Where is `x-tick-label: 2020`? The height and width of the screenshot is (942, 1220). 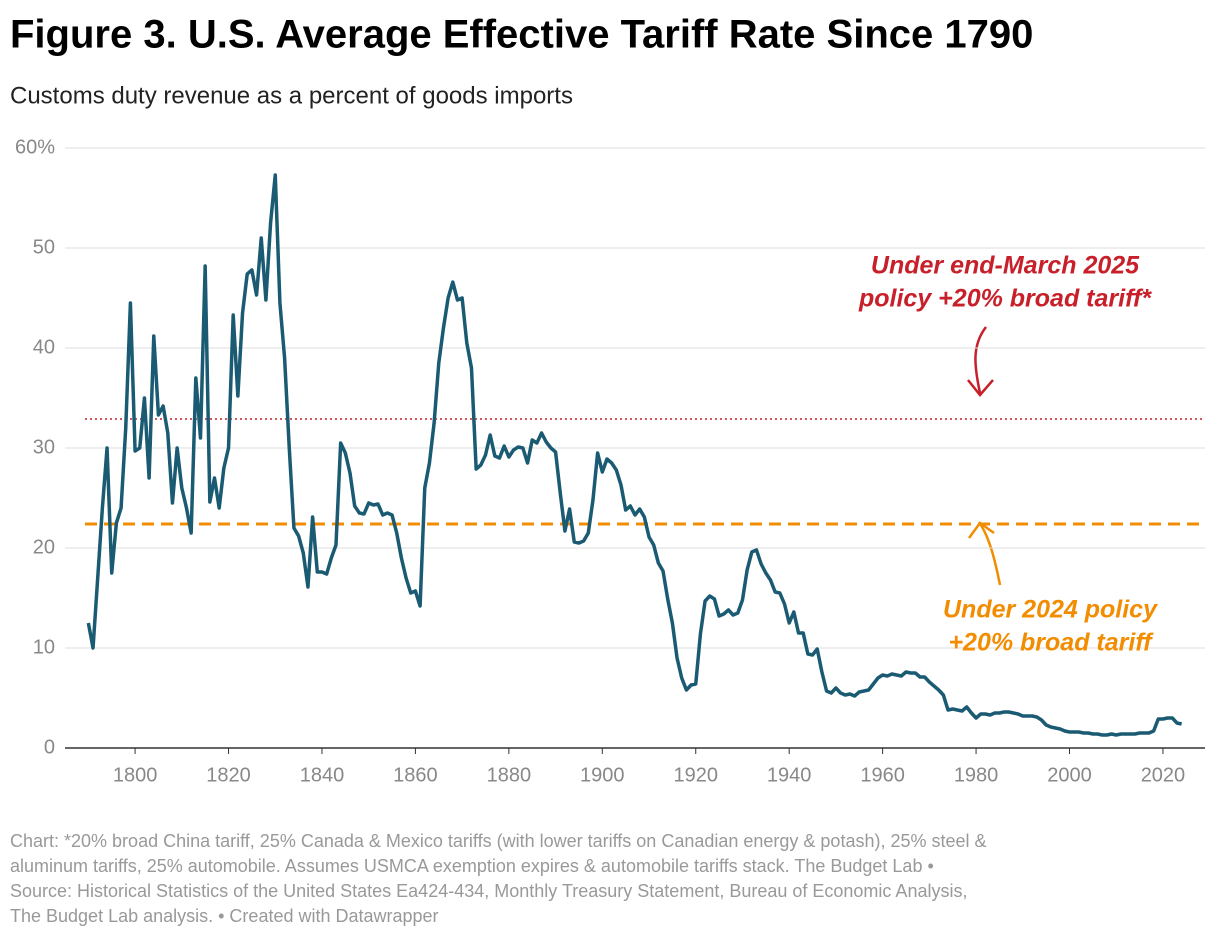 x-tick-label: 2020 is located at coordinates (1163, 775).